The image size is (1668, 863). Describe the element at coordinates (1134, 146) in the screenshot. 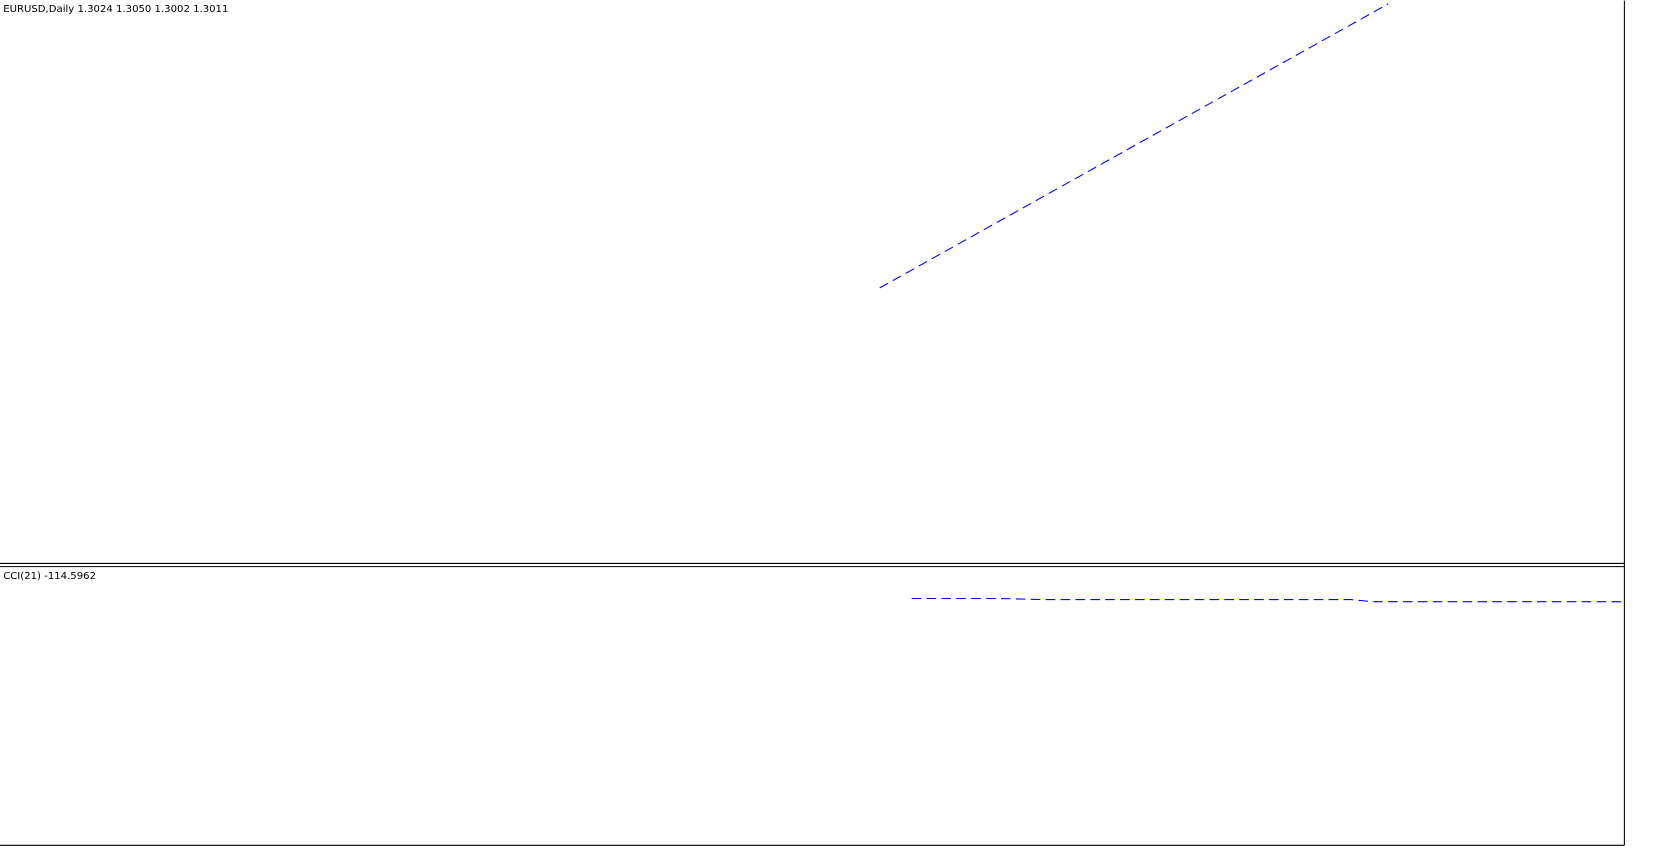

I see `trend-line` at that location.